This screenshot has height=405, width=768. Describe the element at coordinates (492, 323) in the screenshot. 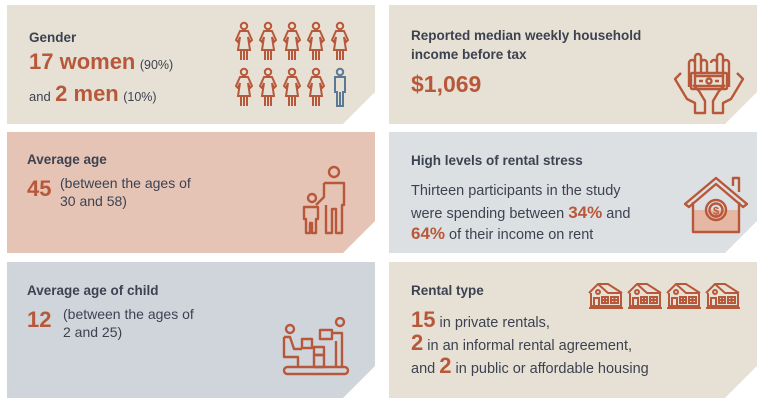

I see `rental-private-text: in private rentals,` at that location.